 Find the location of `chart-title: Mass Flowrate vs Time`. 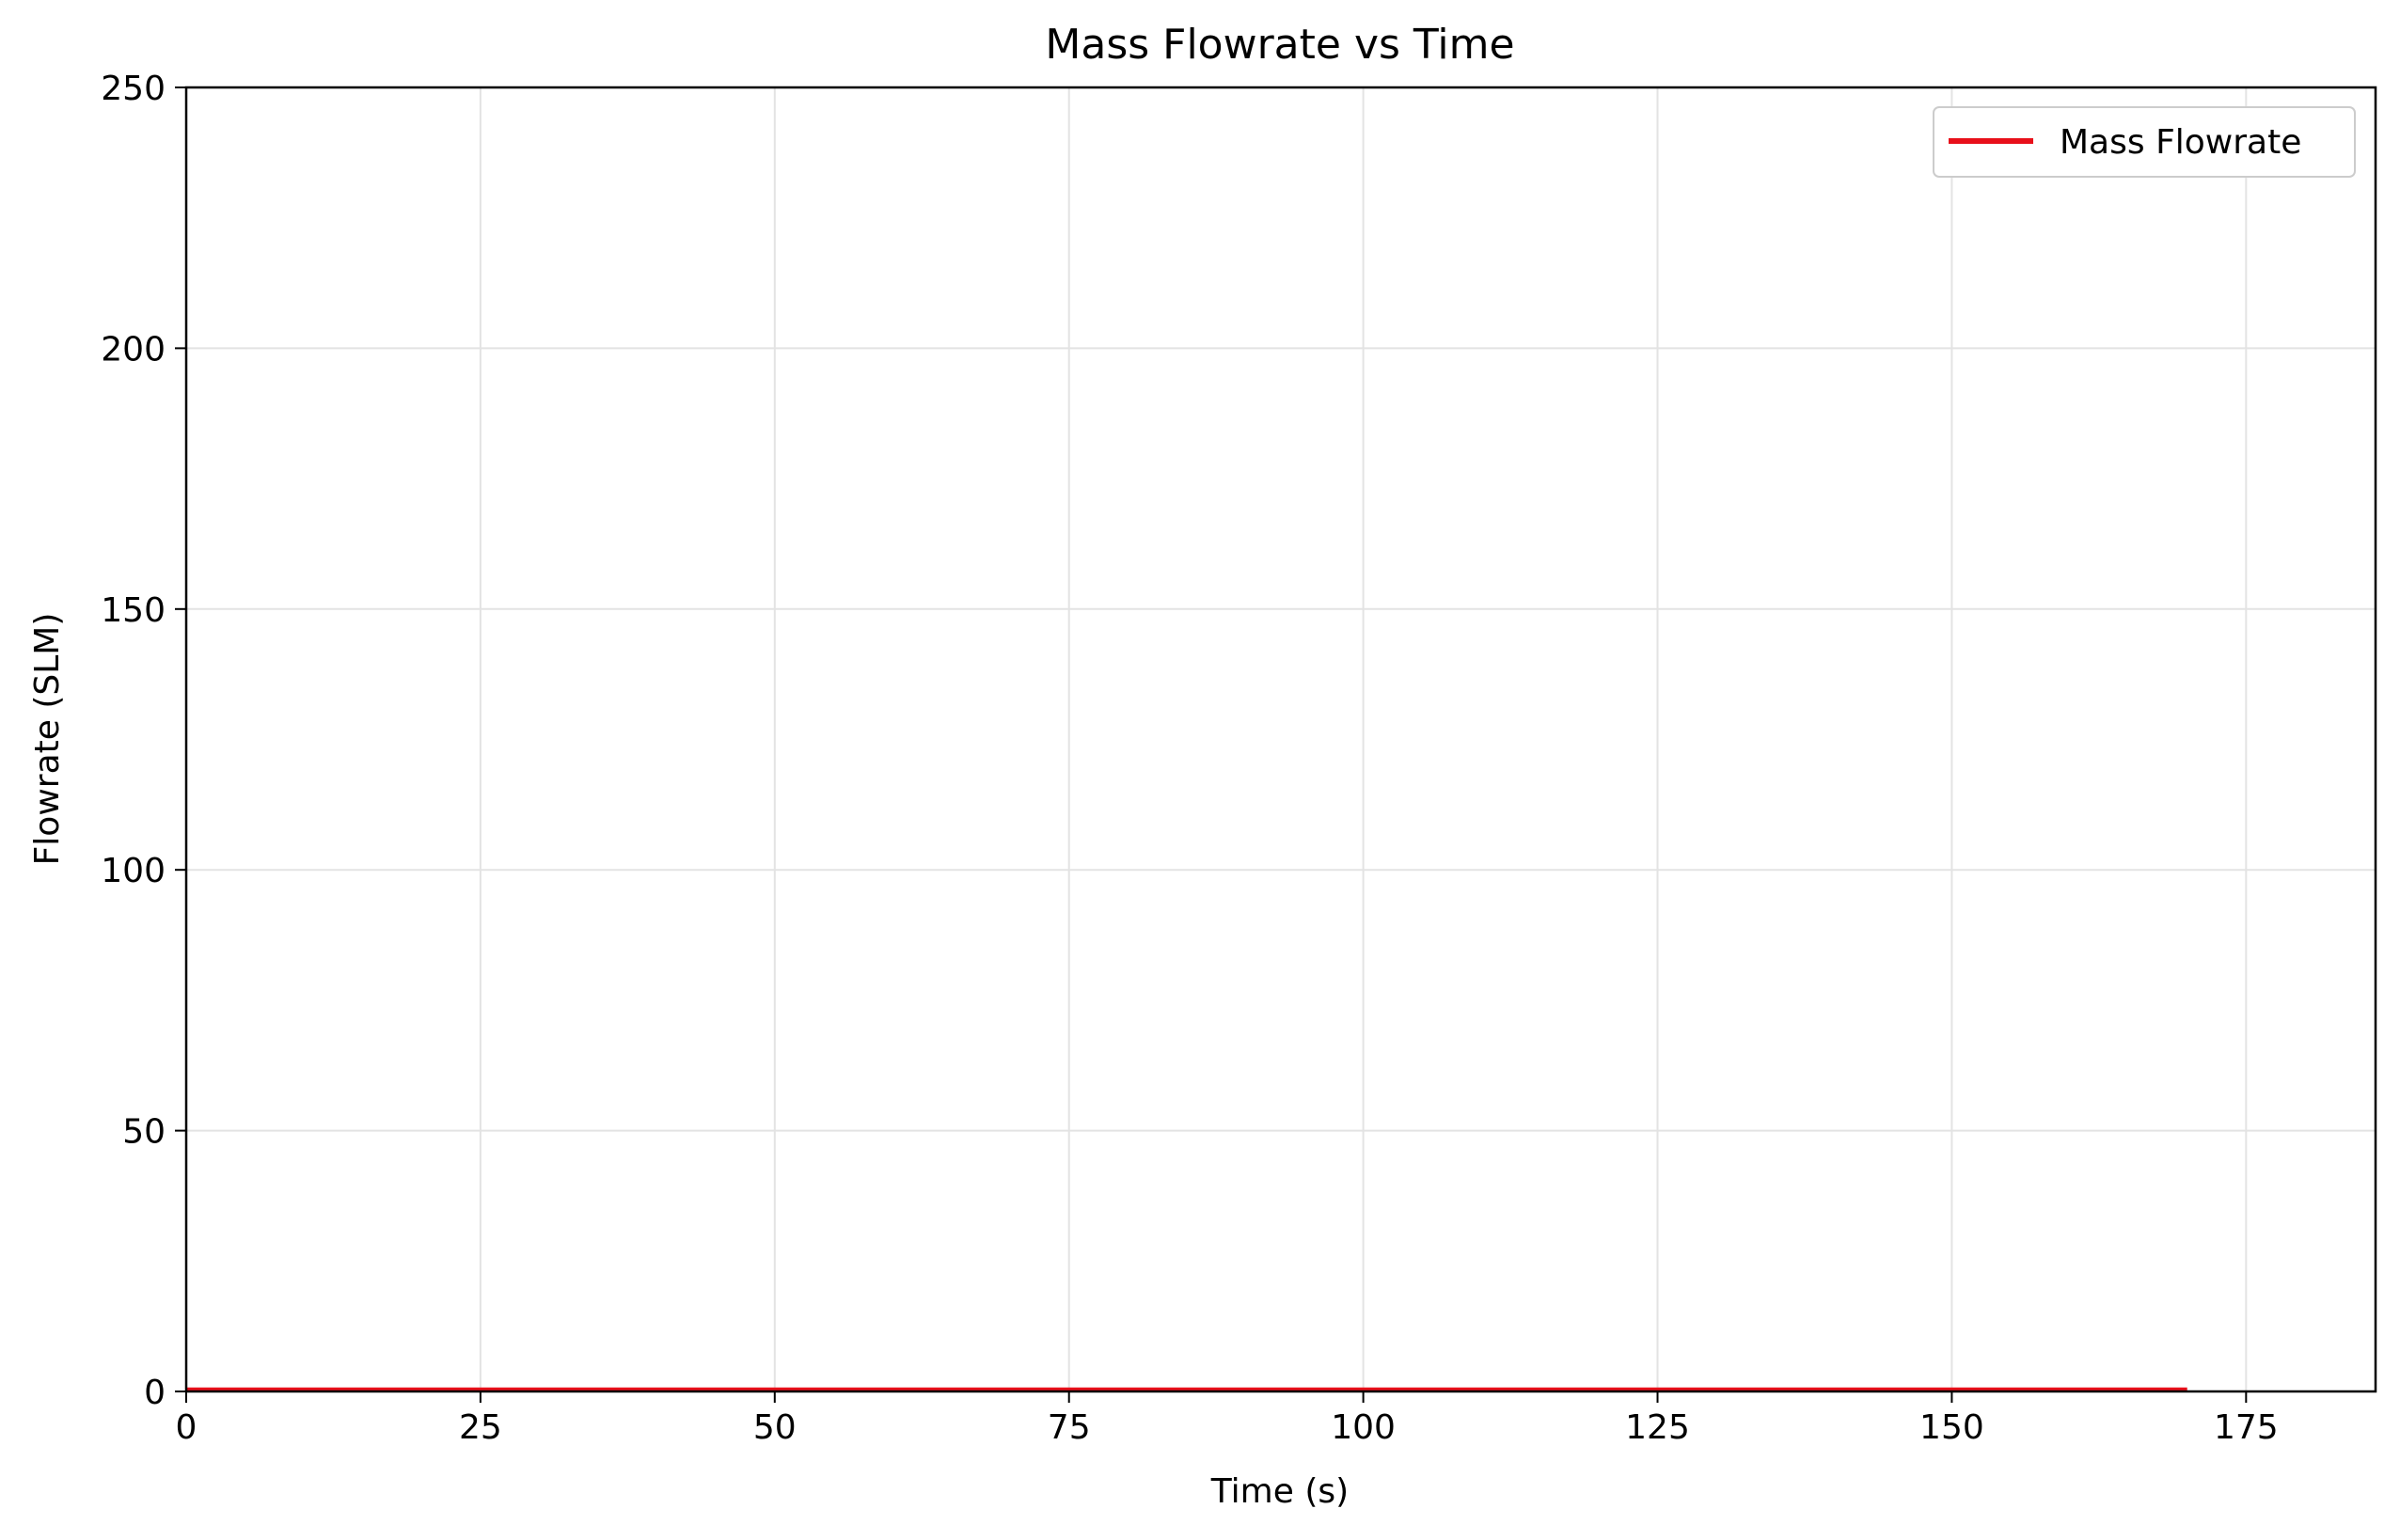

chart-title: Mass Flowrate vs Time is located at coordinates (1279, 45).